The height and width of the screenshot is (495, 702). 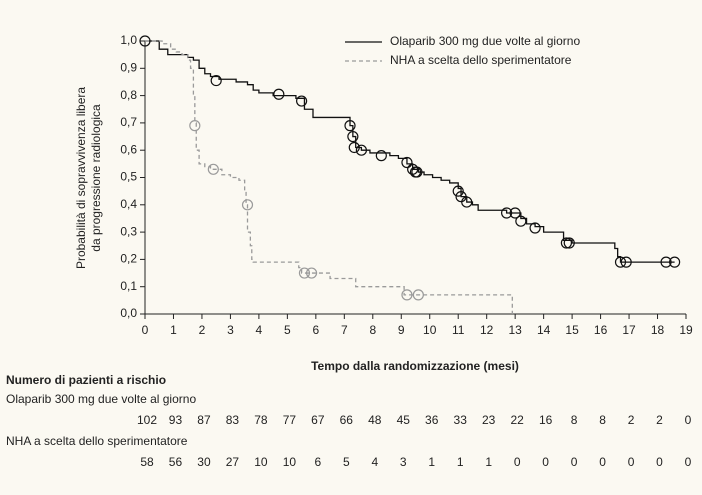 What do you see at coordinates (290, 420) in the screenshot?
I see `risk-count: 77` at bounding box center [290, 420].